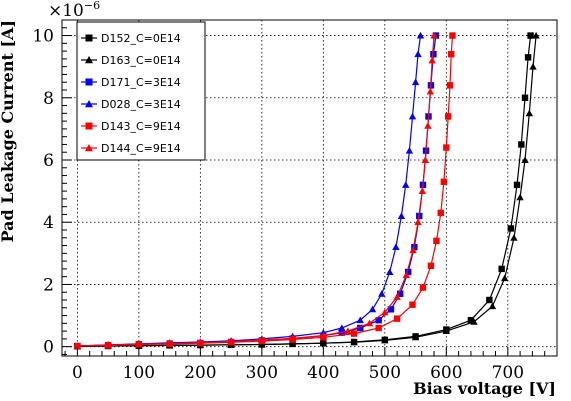  I want to click on legend-entry: D163_C=0E14, so click(131, 60).